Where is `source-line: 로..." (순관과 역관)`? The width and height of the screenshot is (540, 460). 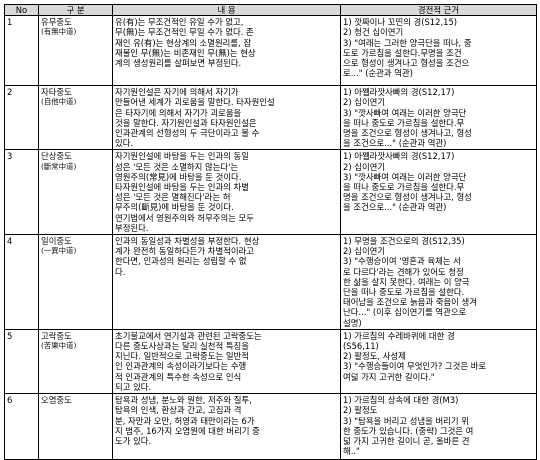
source-line: 로..." (순관과 역관) is located at coordinates (378, 73).